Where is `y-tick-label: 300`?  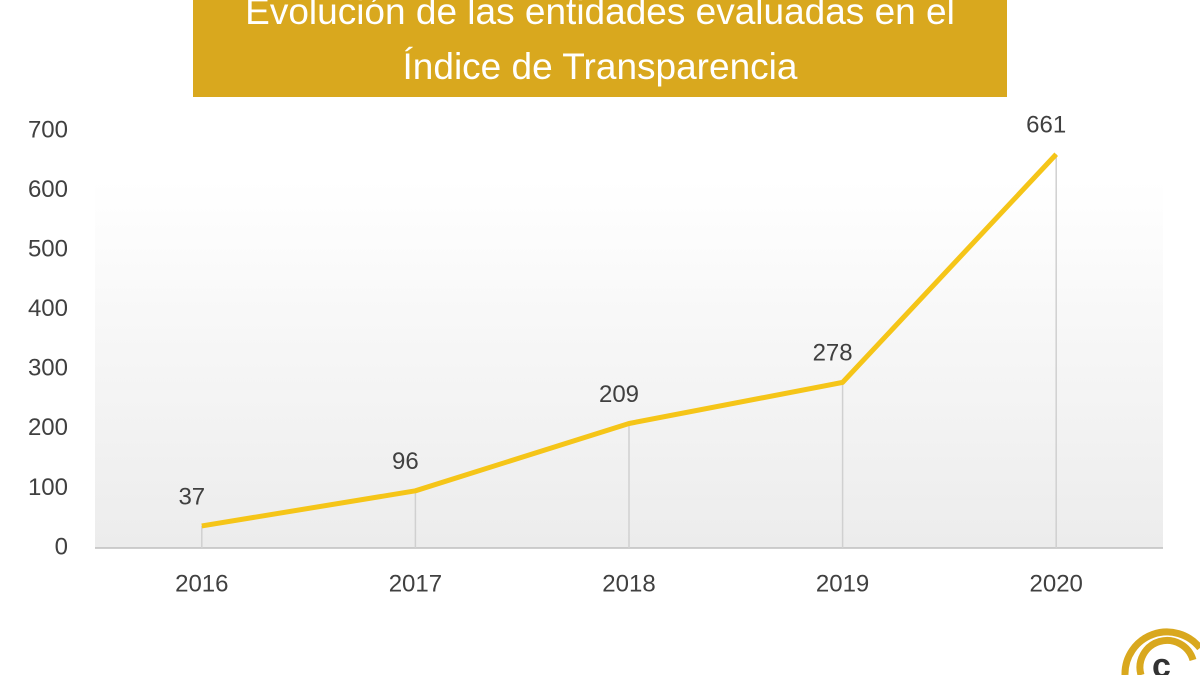
y-tick-label: 300 is located at coordinates (48, 368).